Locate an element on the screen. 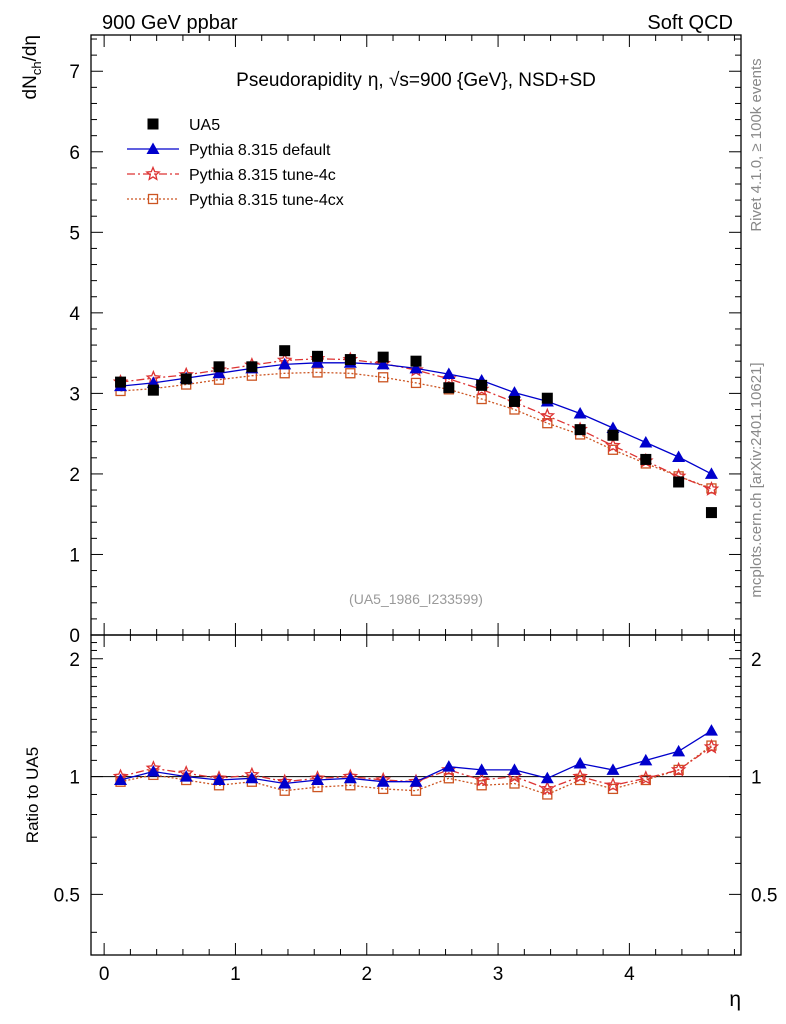 Image resolution: width=786 pixels, height=1024 pixels. plot-title: Pseudorapidity η, √s=900 {GeV}, NSD+SD is located at coordinates (416, 80).